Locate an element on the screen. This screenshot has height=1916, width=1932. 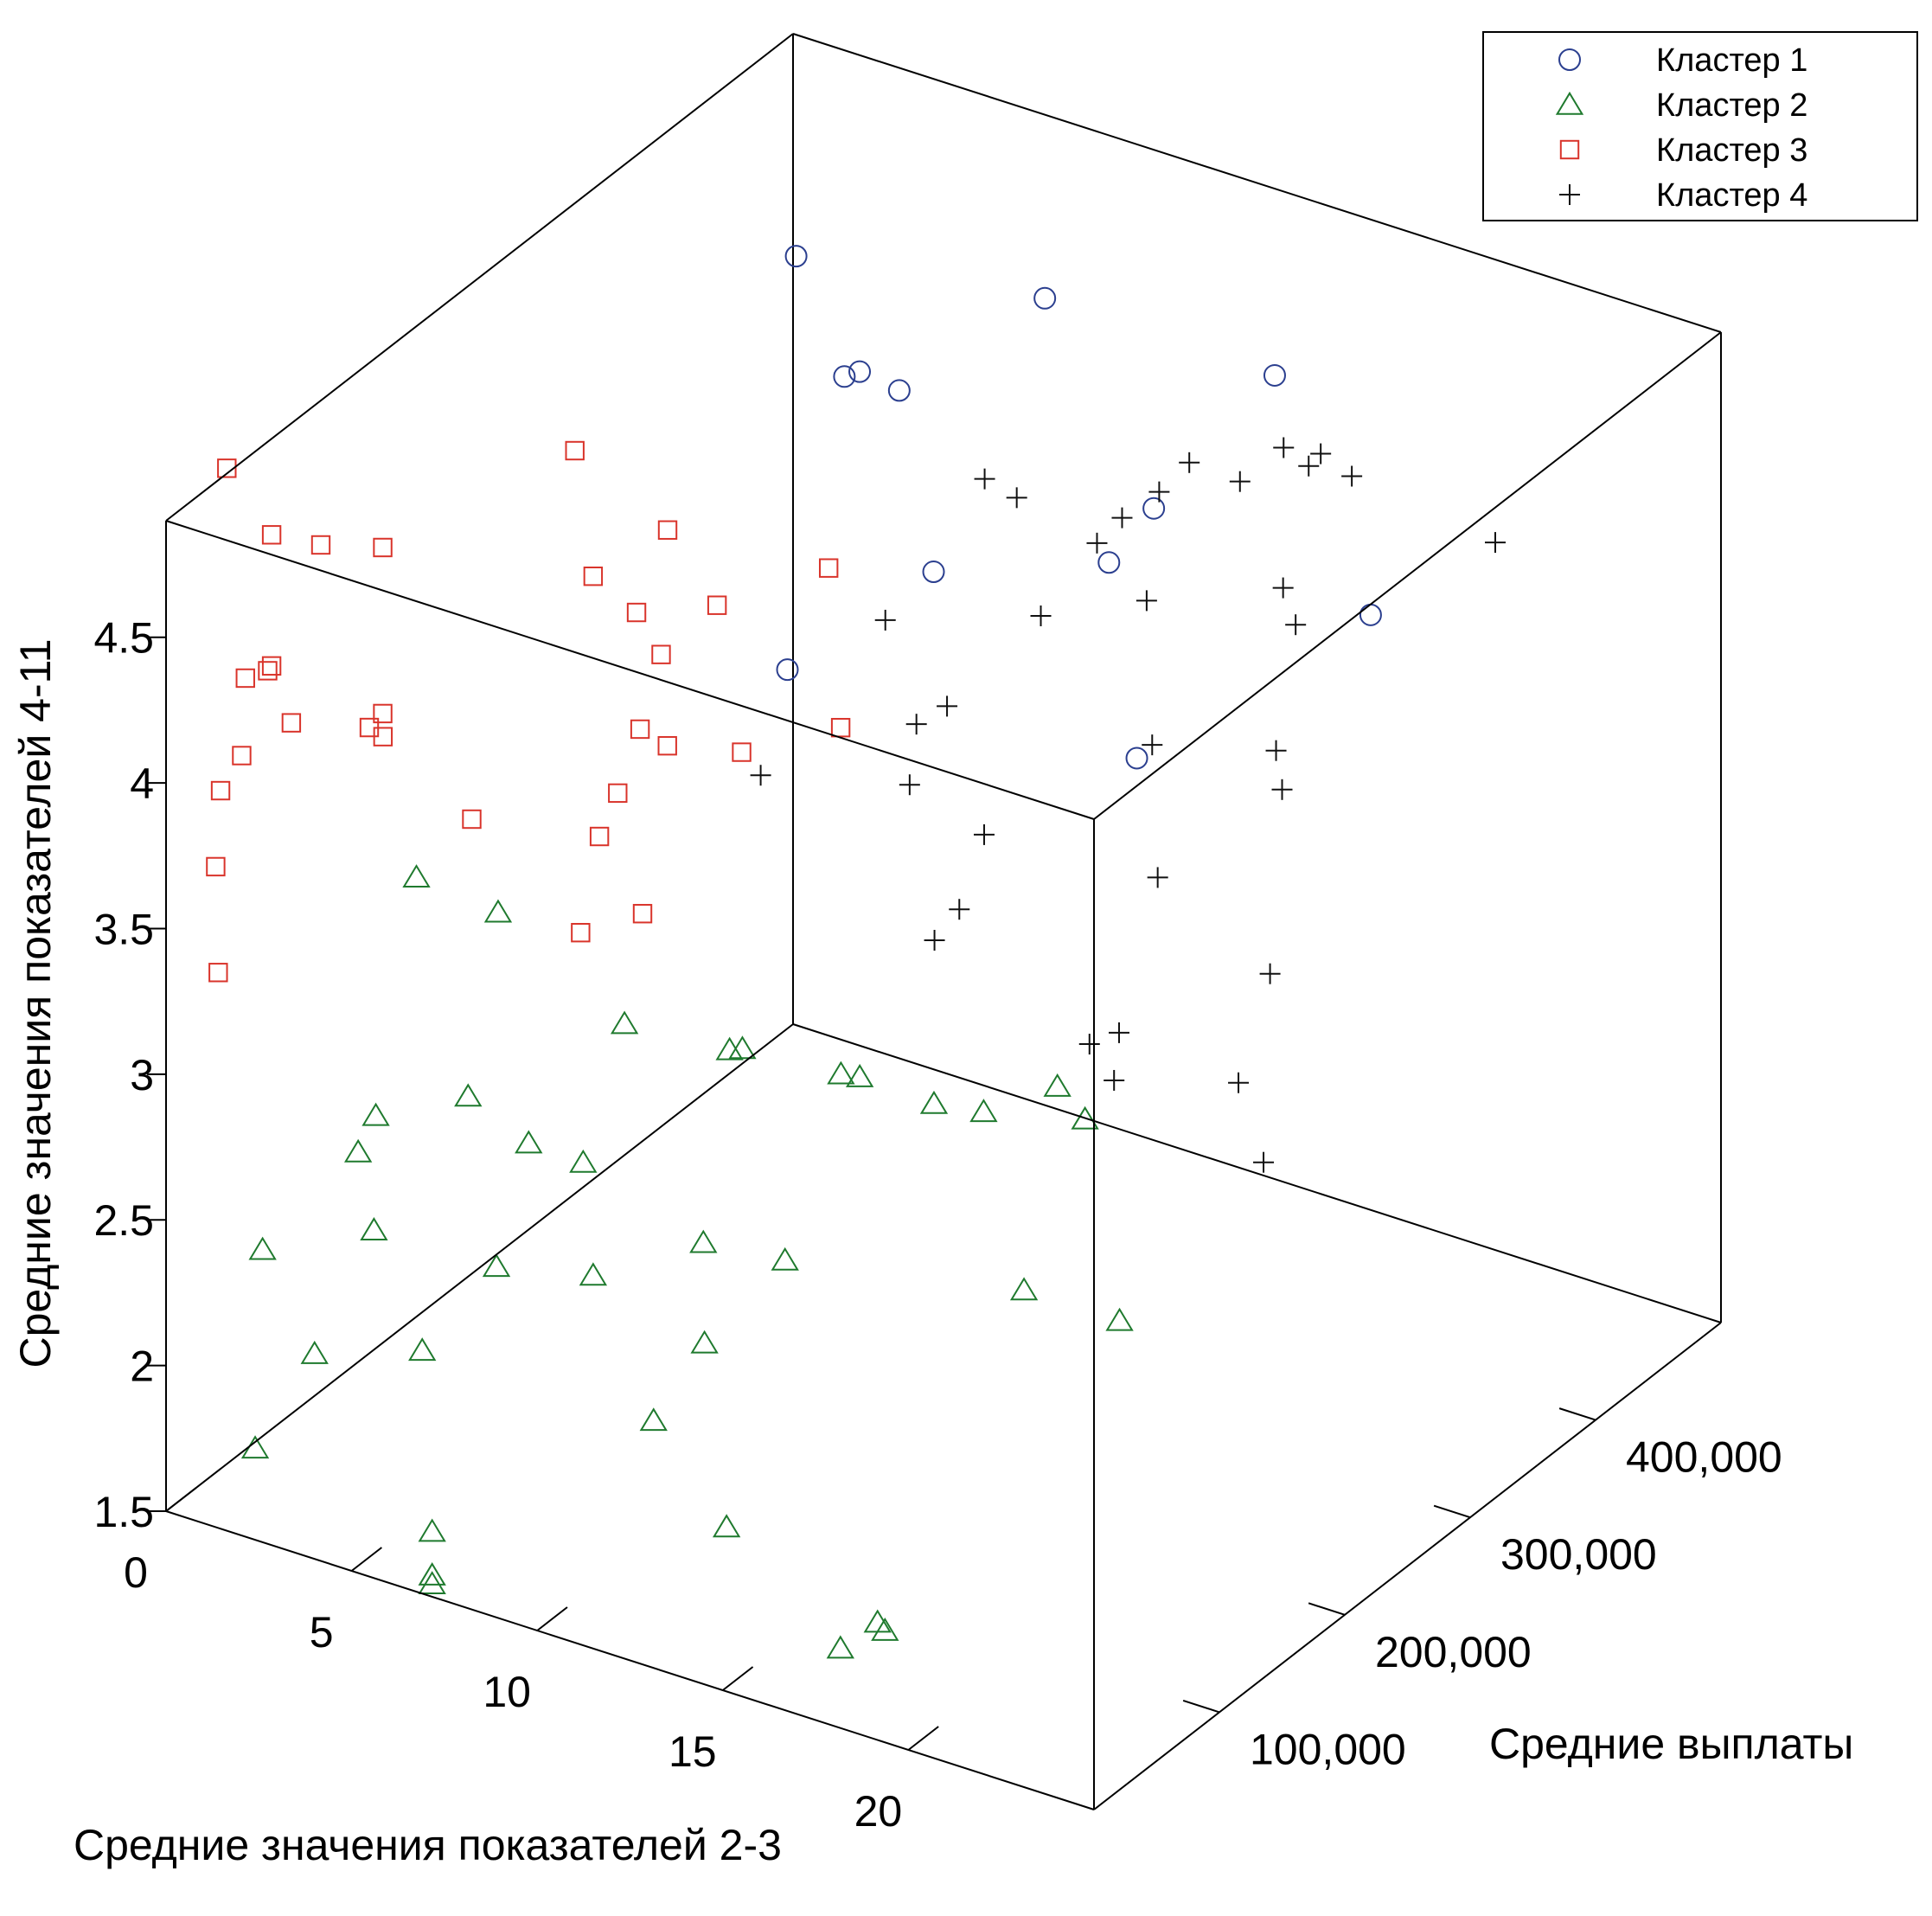
x-tick-label: 15 is located at coordinates (693, 1752).